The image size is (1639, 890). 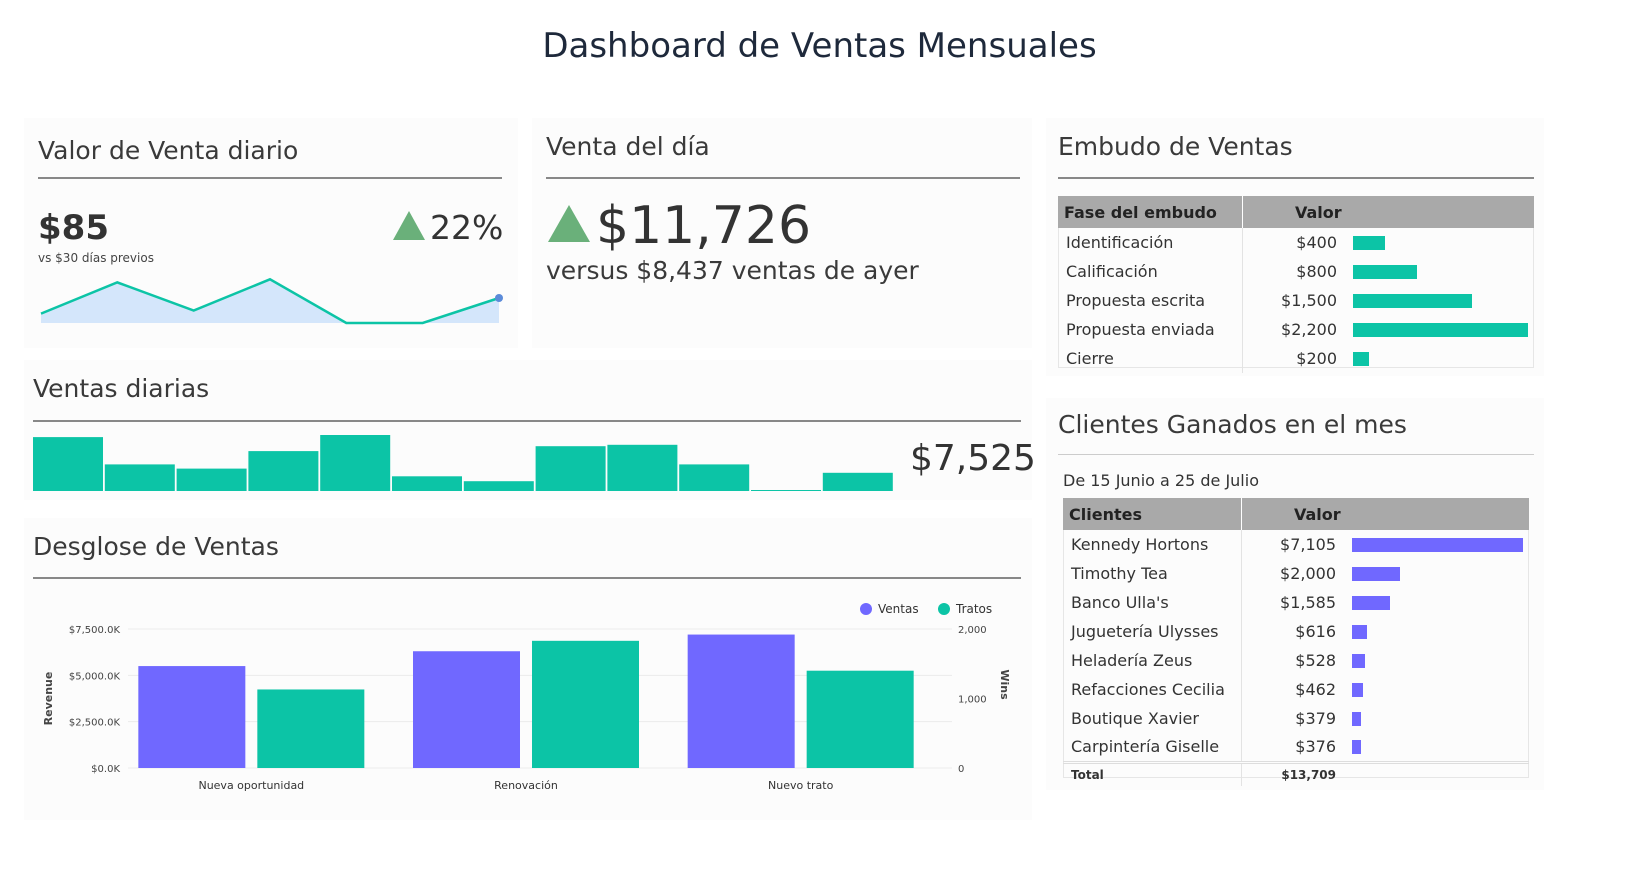 I want to click on y2-axis-title: Wins, so click(x=1004, y=684).